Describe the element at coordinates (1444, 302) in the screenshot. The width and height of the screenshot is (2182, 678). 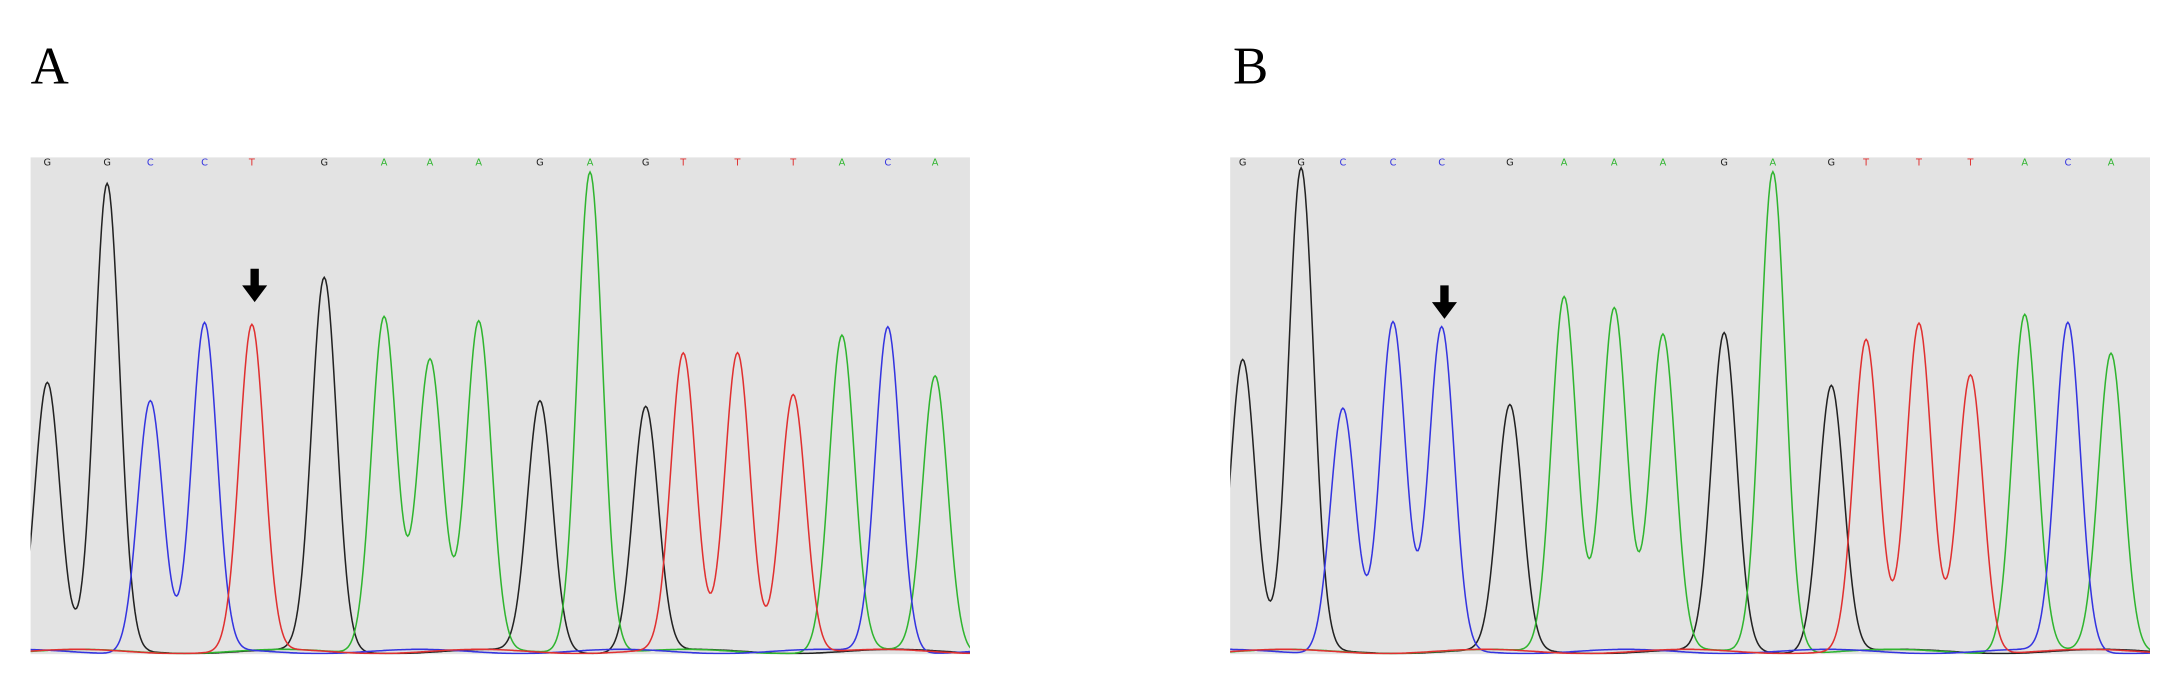
I see `arrow` at that location.